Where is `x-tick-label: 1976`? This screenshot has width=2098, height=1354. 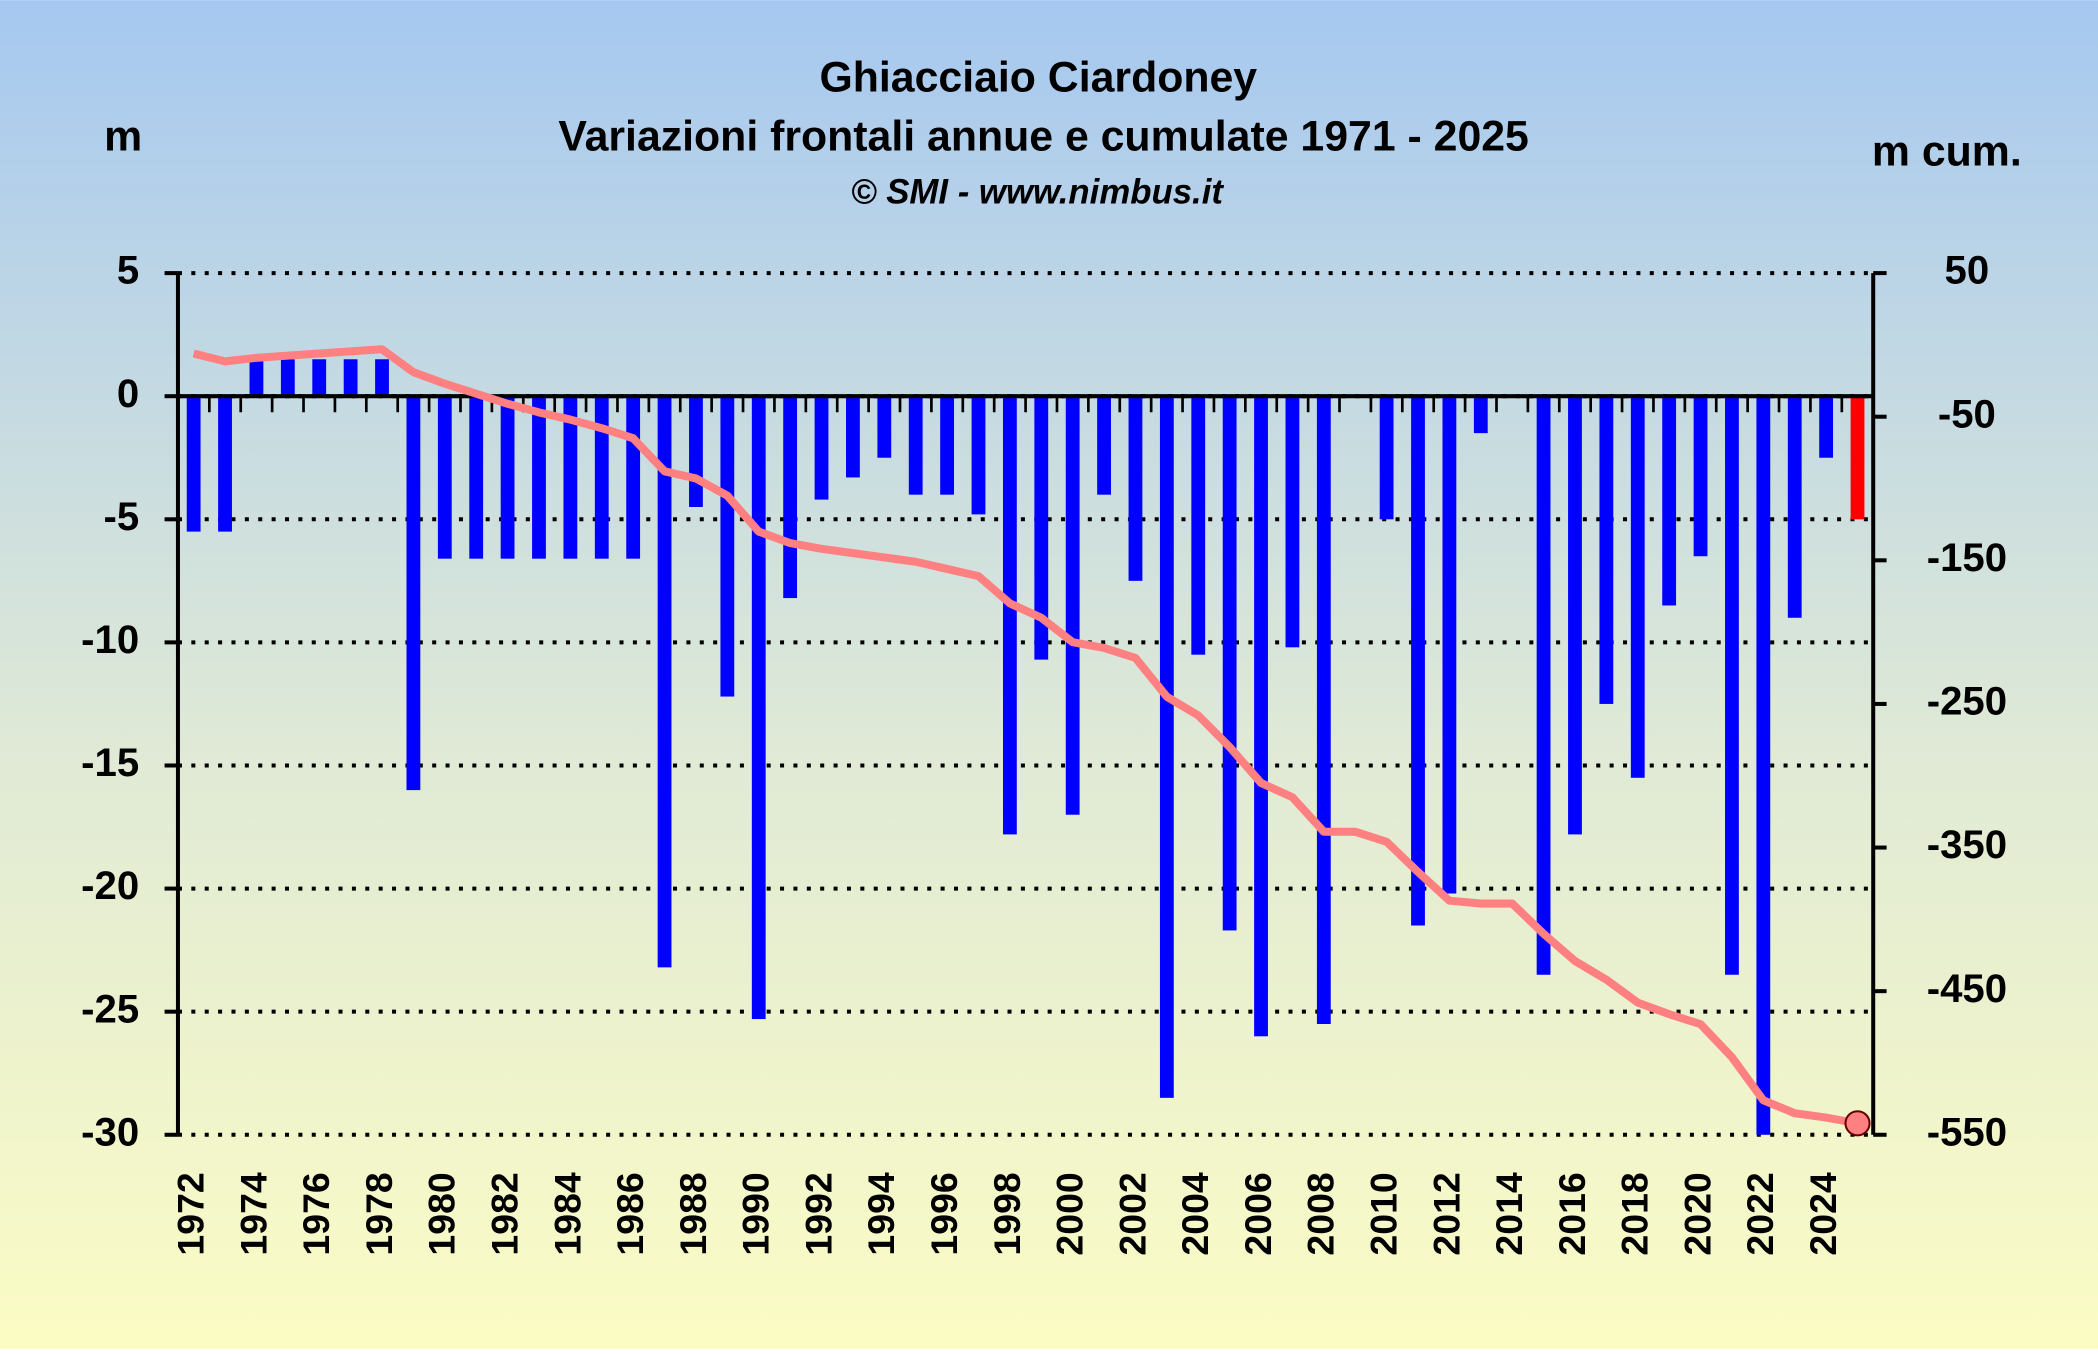 x-tick-label: 1976 is located at coordinates (316, 1213).